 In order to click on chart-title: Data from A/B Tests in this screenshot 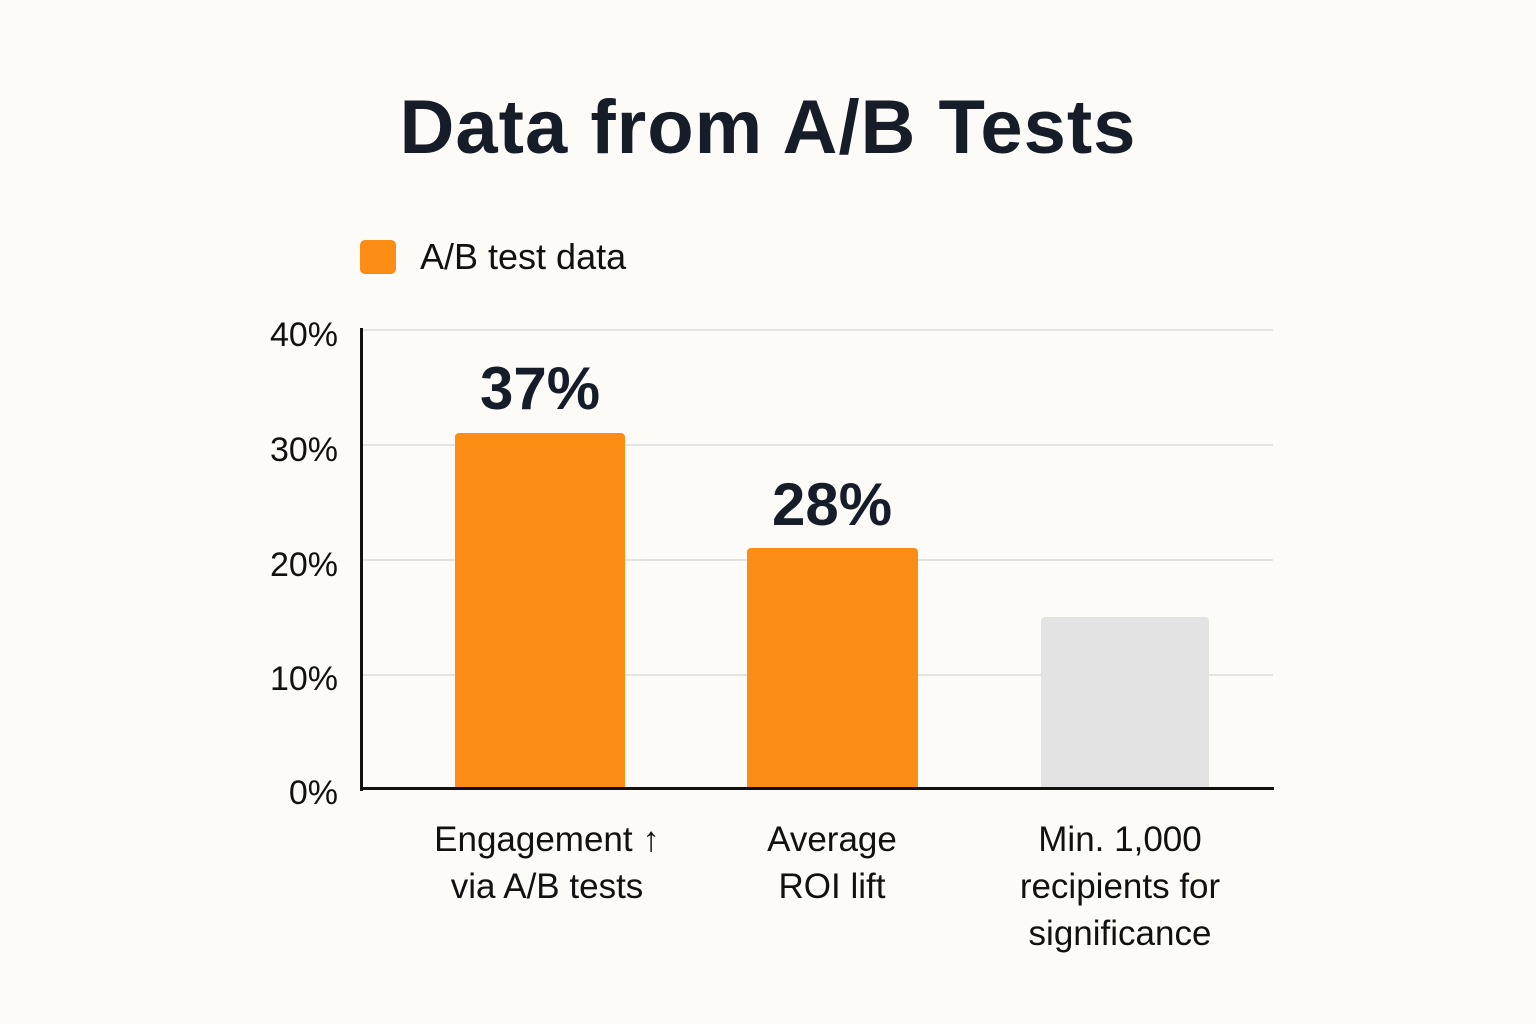, I will do `click(768, 127)`.